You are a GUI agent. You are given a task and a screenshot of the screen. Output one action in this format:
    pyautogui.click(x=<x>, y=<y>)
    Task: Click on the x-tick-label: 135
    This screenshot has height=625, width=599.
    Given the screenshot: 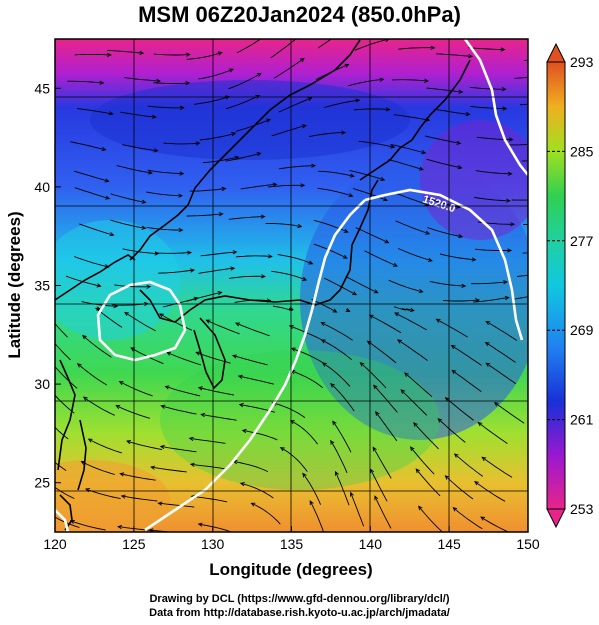 What is the action you would take?
    pyautogui.click(x=292, y=544)
    